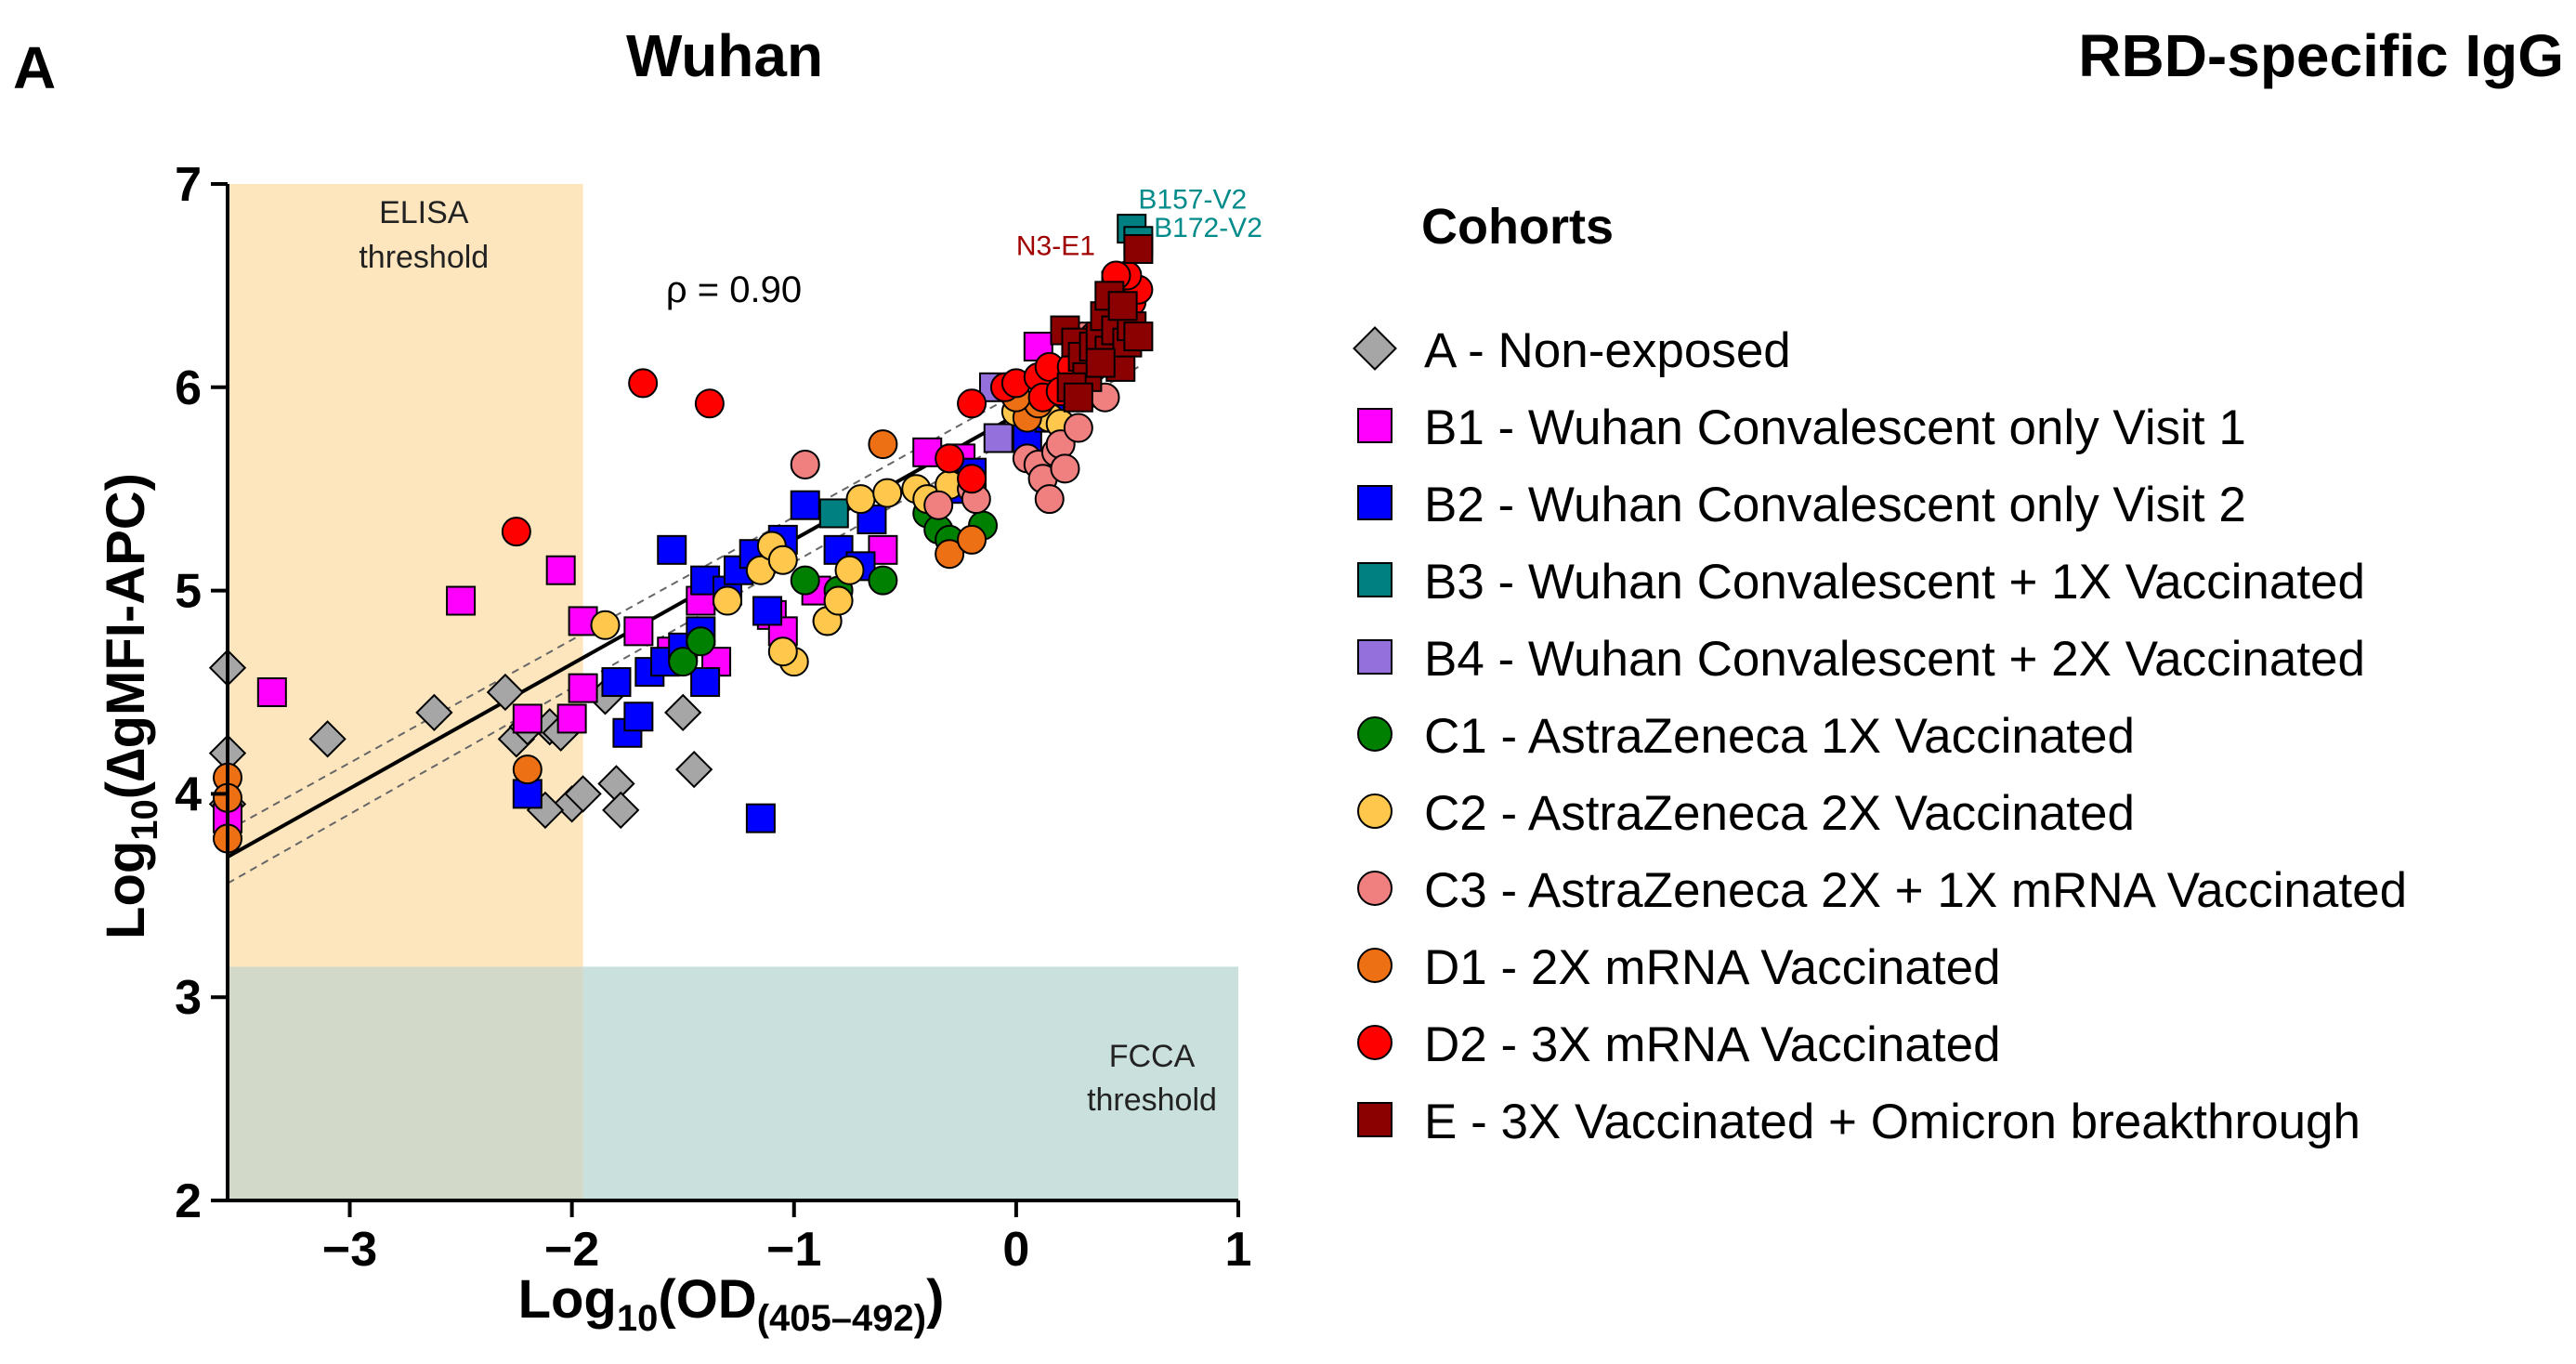  What do you see at coordinates (188, 794) in the screenshot?
I see `y-tick-label-2: 4` at bounding box center [188, 794].